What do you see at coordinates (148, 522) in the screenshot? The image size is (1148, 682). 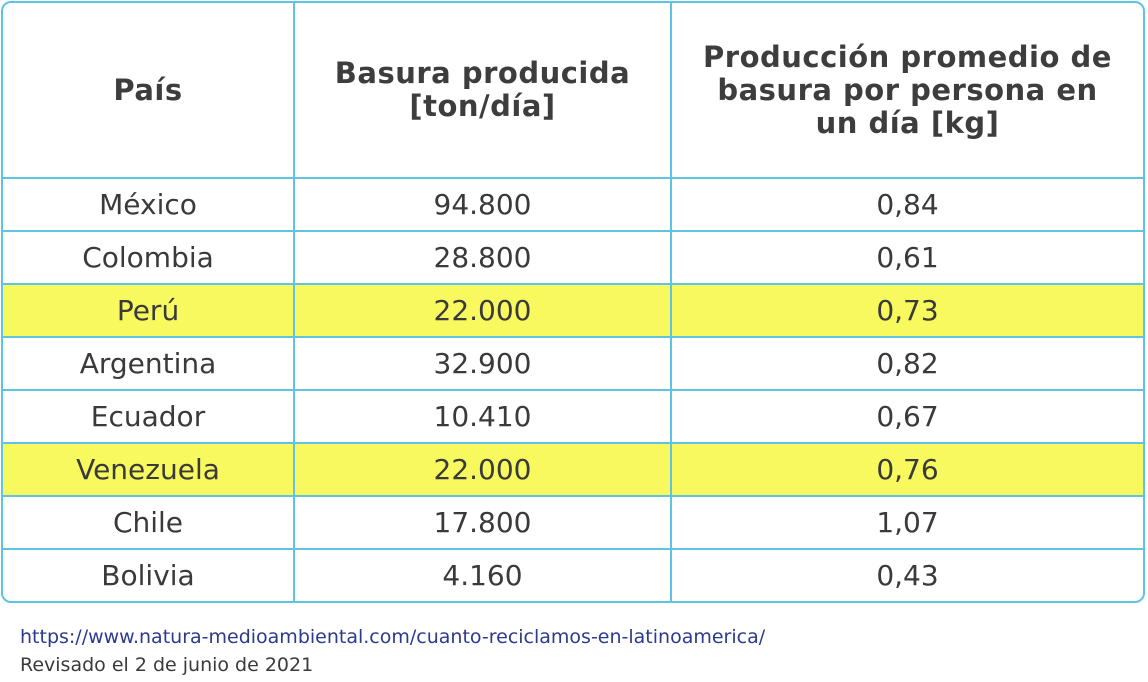 I see `cell-country: Chile` at bounding box center [148, 522].